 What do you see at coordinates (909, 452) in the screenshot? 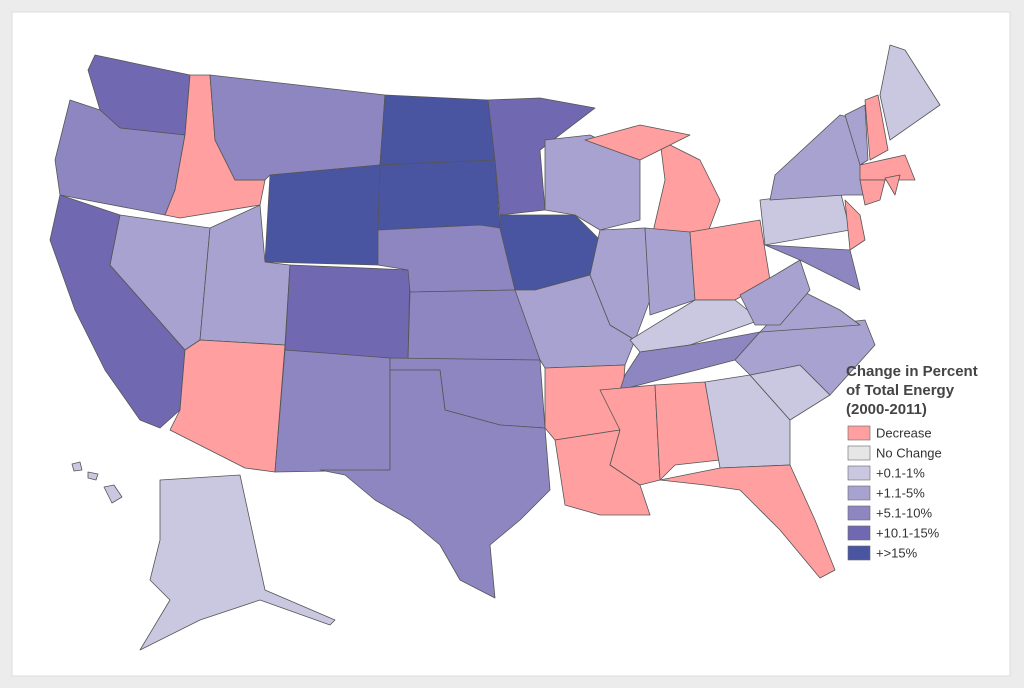
I see `legend-label: No Change` at bounding box center [909, 452].